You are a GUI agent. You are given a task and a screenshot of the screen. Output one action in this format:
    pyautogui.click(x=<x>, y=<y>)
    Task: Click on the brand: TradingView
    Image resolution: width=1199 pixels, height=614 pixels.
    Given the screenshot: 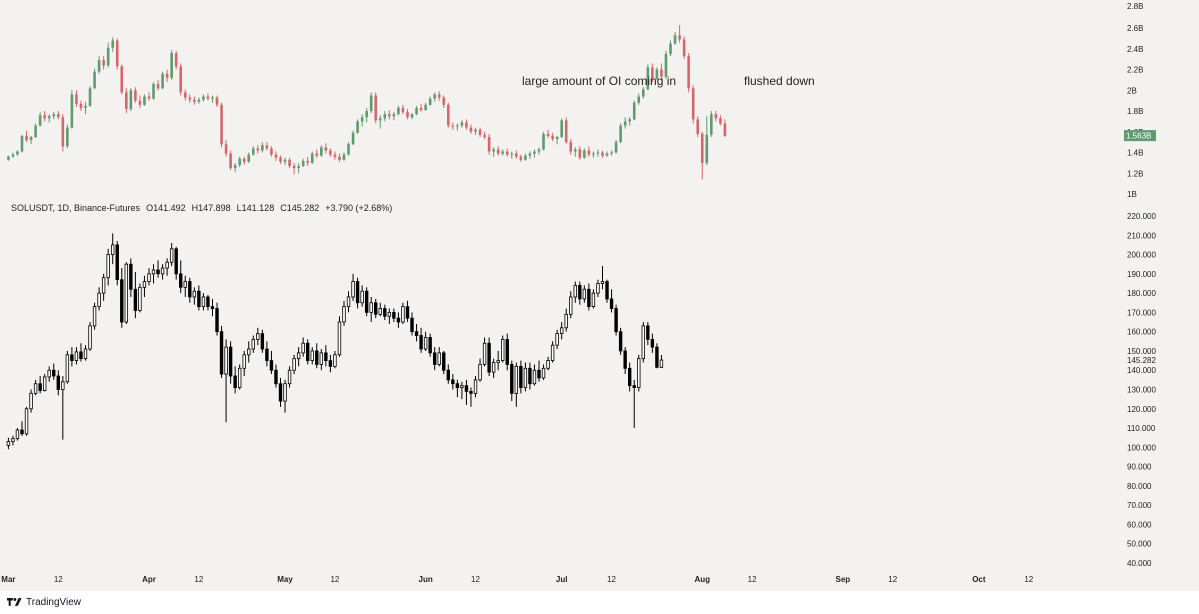 What is the action you would take?
    pyautogui.click(x=44, y=602)
    